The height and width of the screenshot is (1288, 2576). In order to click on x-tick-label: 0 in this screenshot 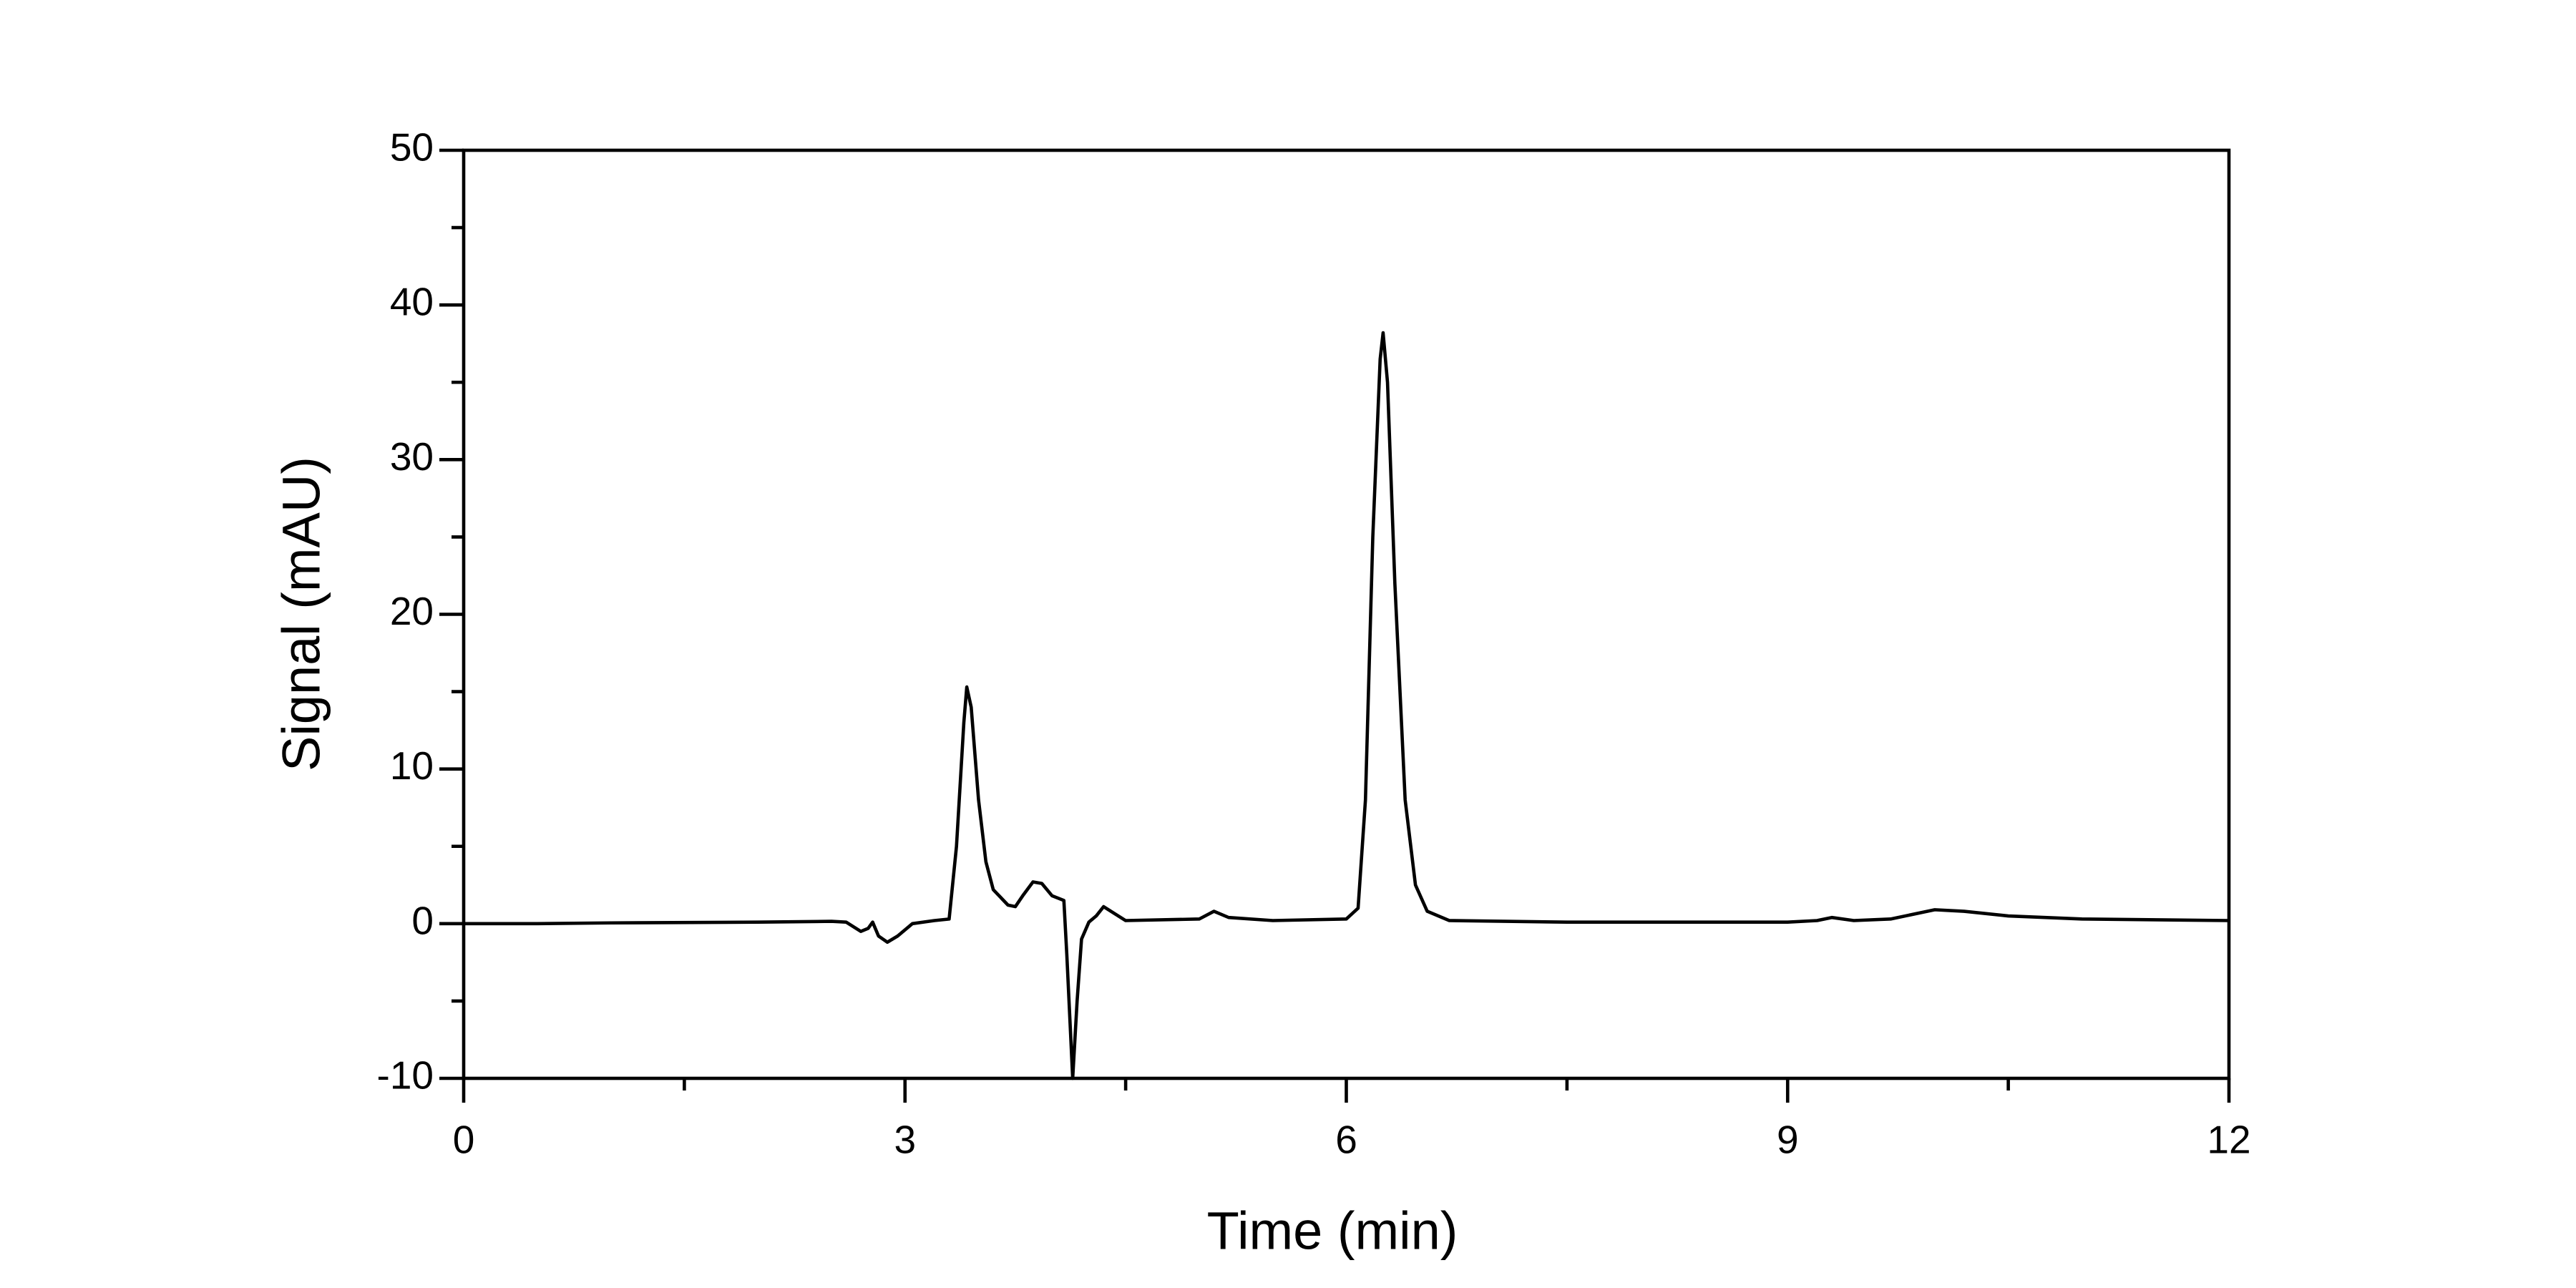, I will do `click(464, 1140)`.